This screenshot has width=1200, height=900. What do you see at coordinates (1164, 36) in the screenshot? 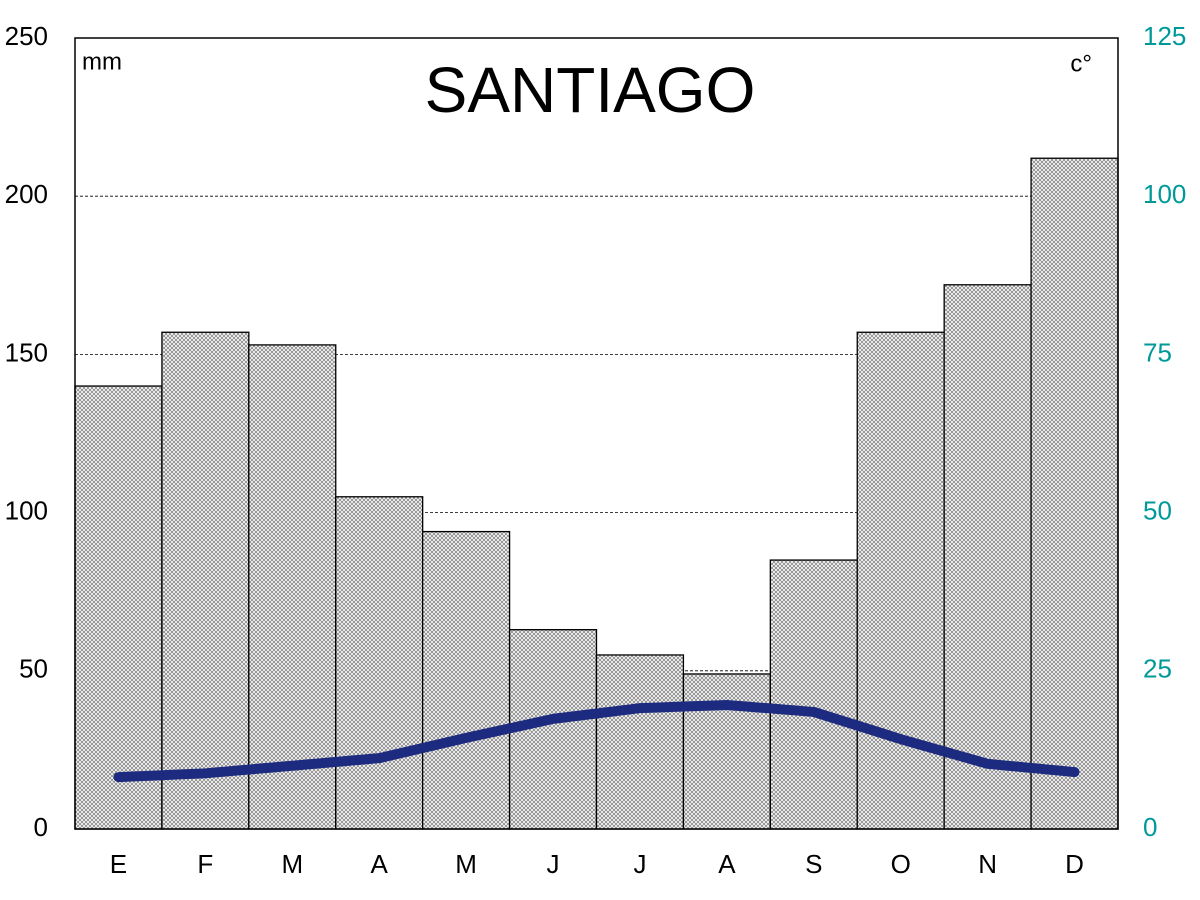
I see `y2-tick-label: 125` at bounding box center [1164, 36].